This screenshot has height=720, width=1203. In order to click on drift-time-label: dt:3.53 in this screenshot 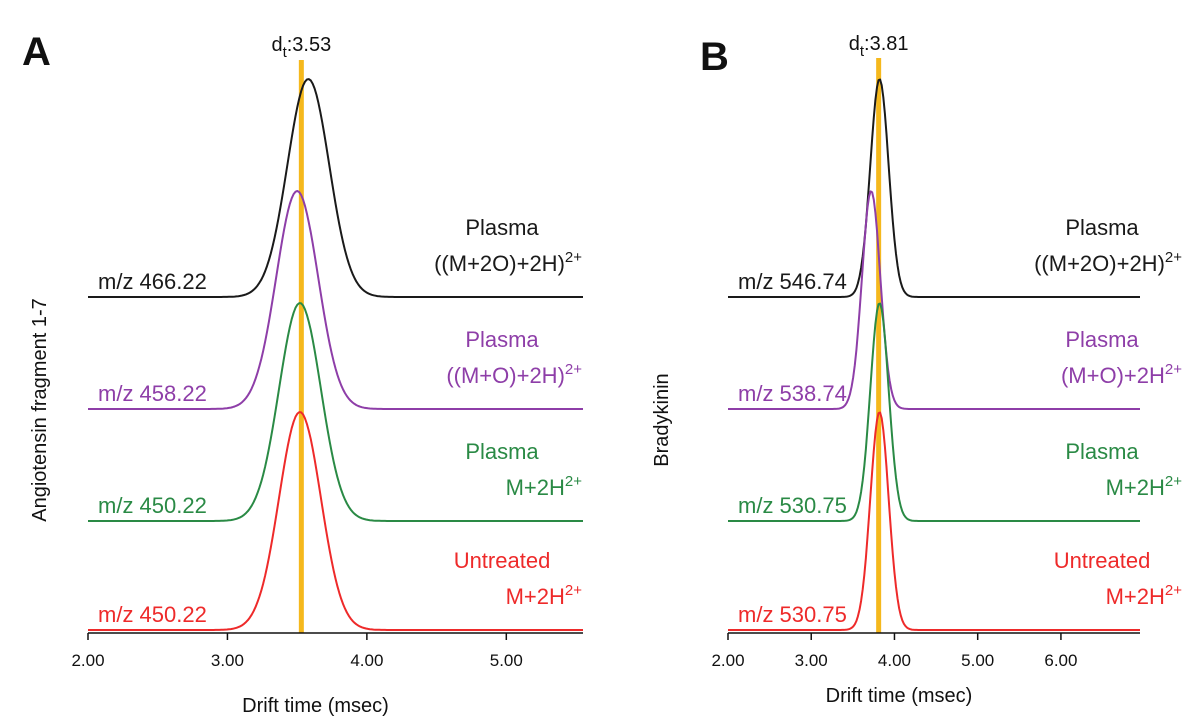, I will do `click(301, 47)`.